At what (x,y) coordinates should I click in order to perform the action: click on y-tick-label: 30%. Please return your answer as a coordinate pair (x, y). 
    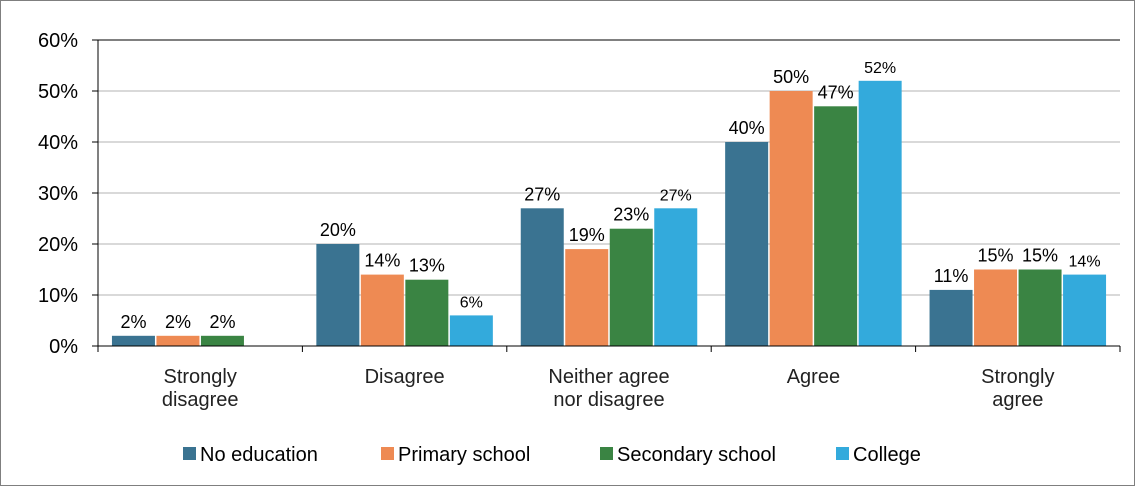
    Looking at the image, I should click on (58, 194).